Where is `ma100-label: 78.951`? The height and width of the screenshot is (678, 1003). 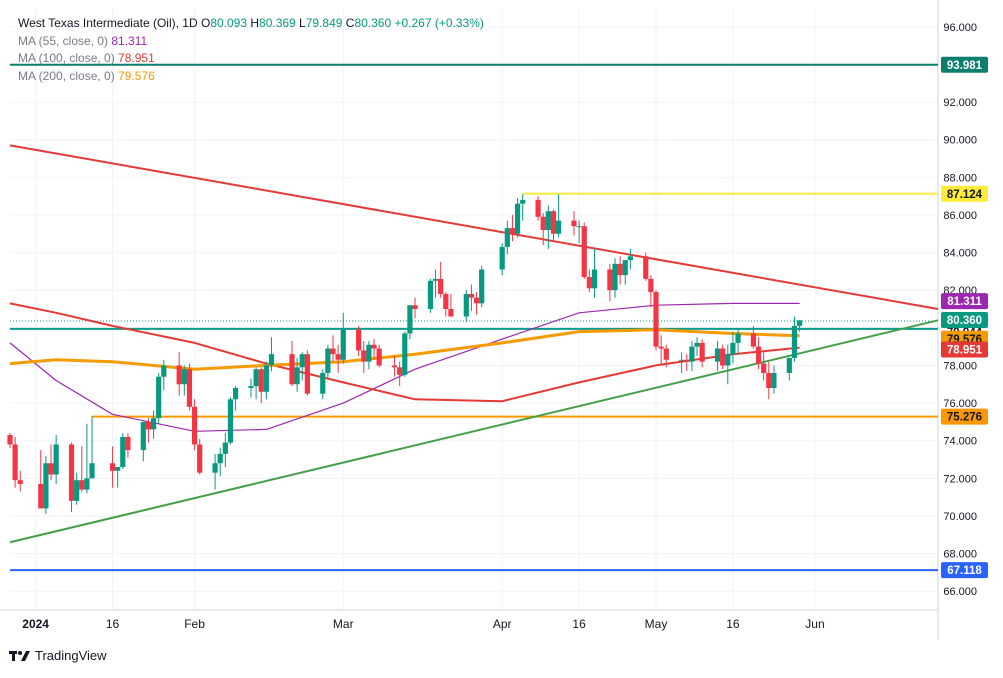
ma100-label: 78.951 is located at coordinates (965, 351).